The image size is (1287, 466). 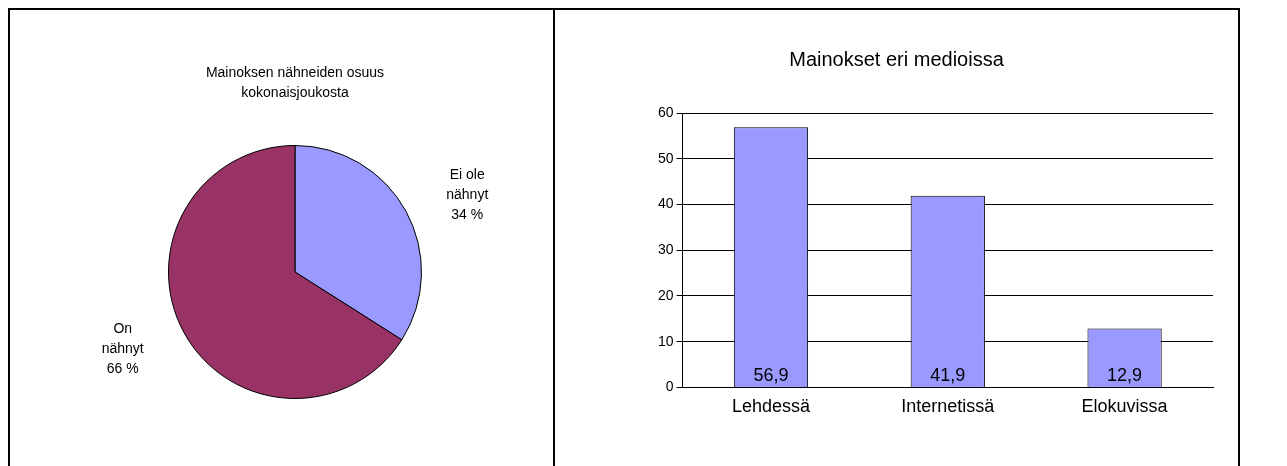 What do you see at coordinates (665, 203) in the screenshot?
I see `y-tick-label: 40` at bounding box center [665, 203].